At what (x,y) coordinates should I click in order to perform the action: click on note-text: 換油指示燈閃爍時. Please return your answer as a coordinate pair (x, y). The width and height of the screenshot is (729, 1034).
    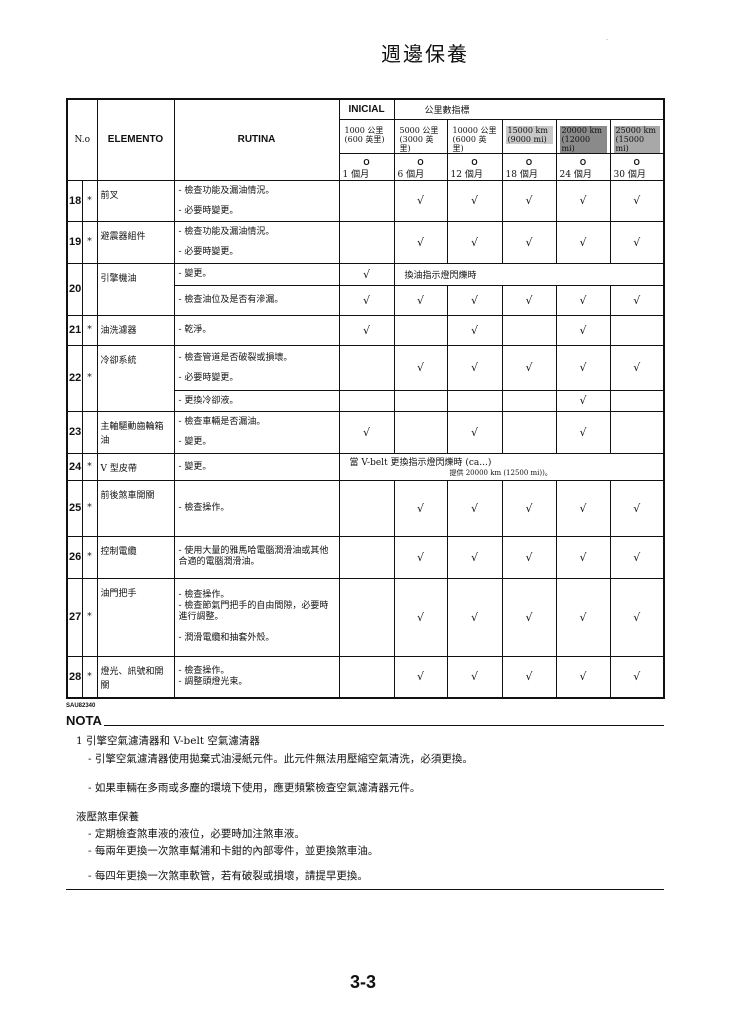
    Looking at the image, I should click on (440, 275).